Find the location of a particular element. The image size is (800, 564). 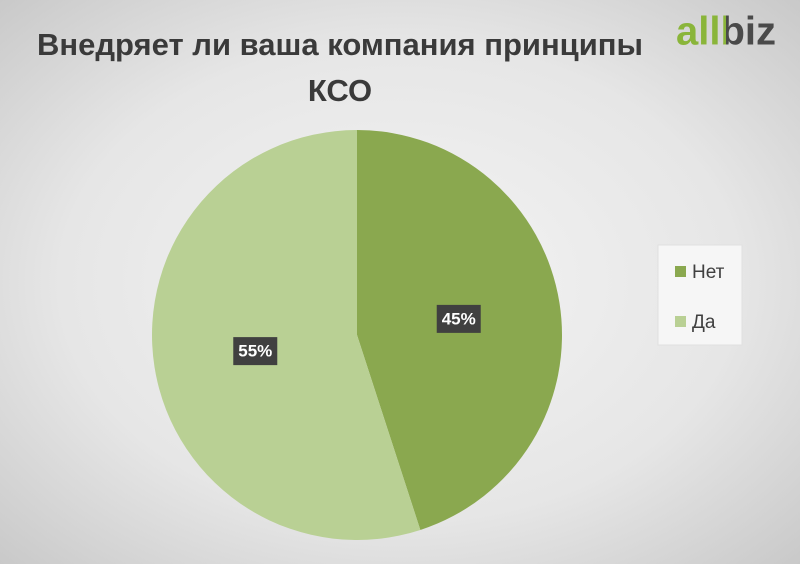

logo: allbiz is located at coordinates (726, 32).